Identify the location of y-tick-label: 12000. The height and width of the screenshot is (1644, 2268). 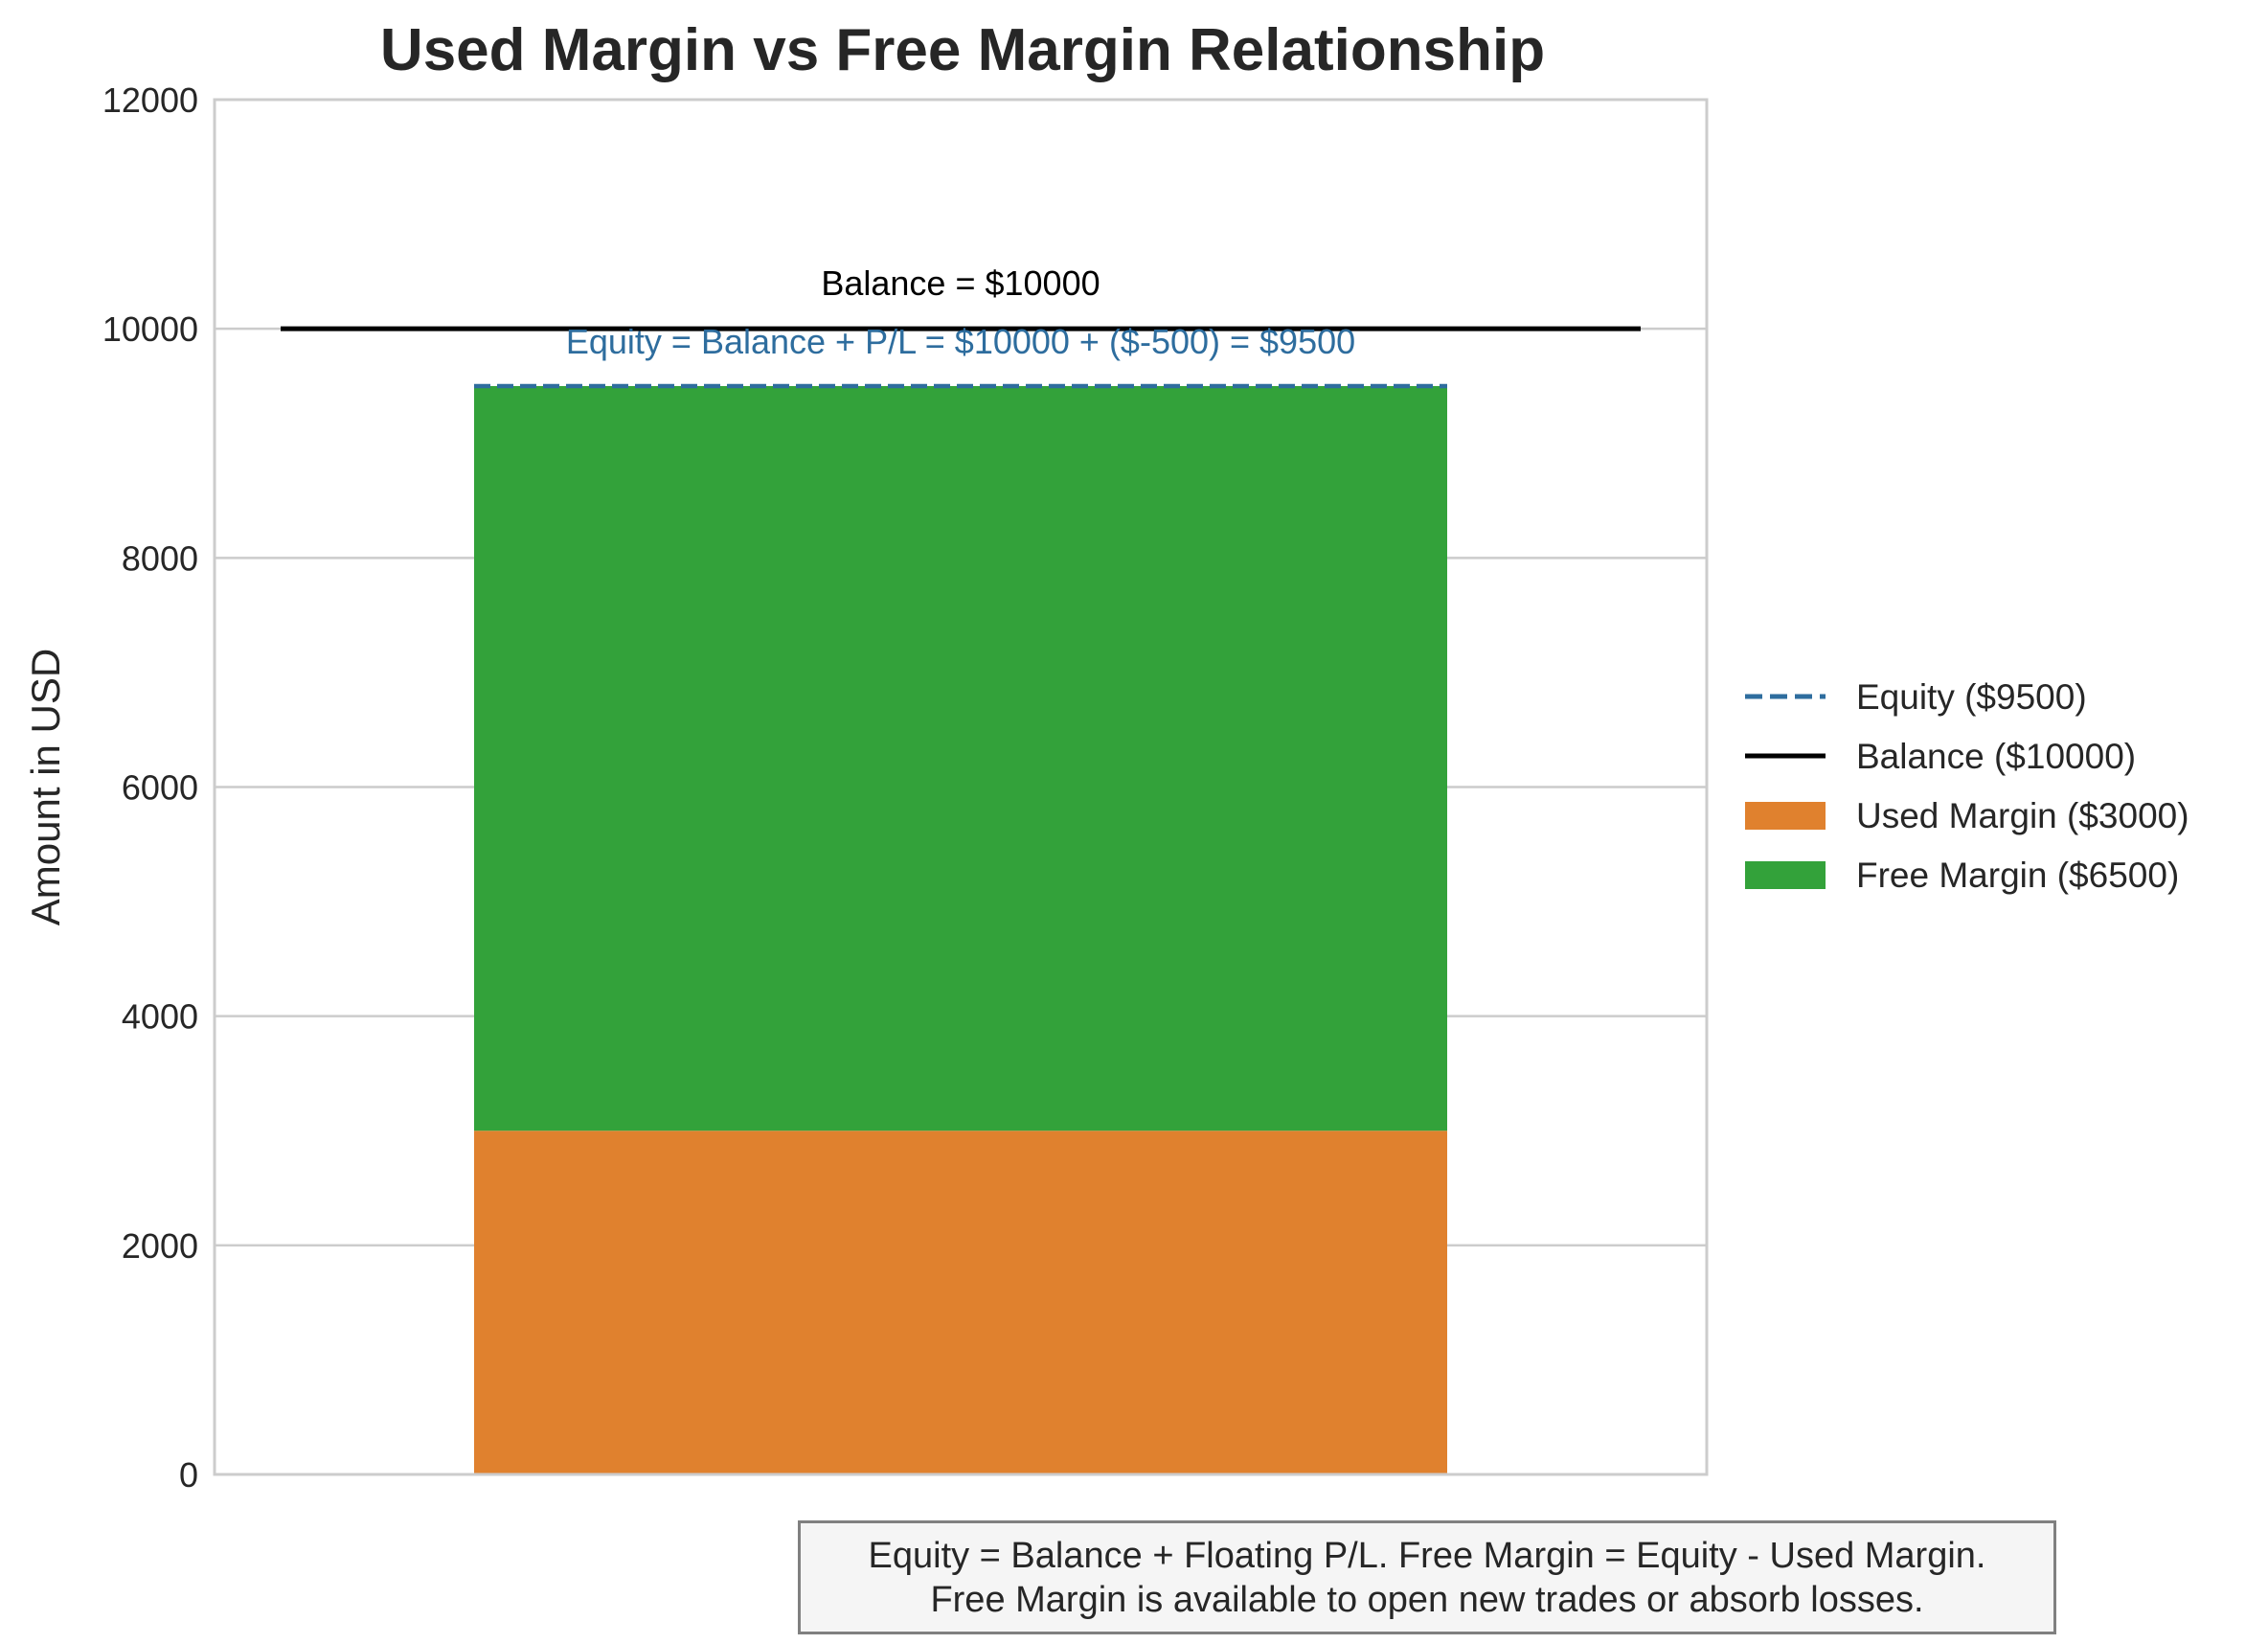
(150, 100).